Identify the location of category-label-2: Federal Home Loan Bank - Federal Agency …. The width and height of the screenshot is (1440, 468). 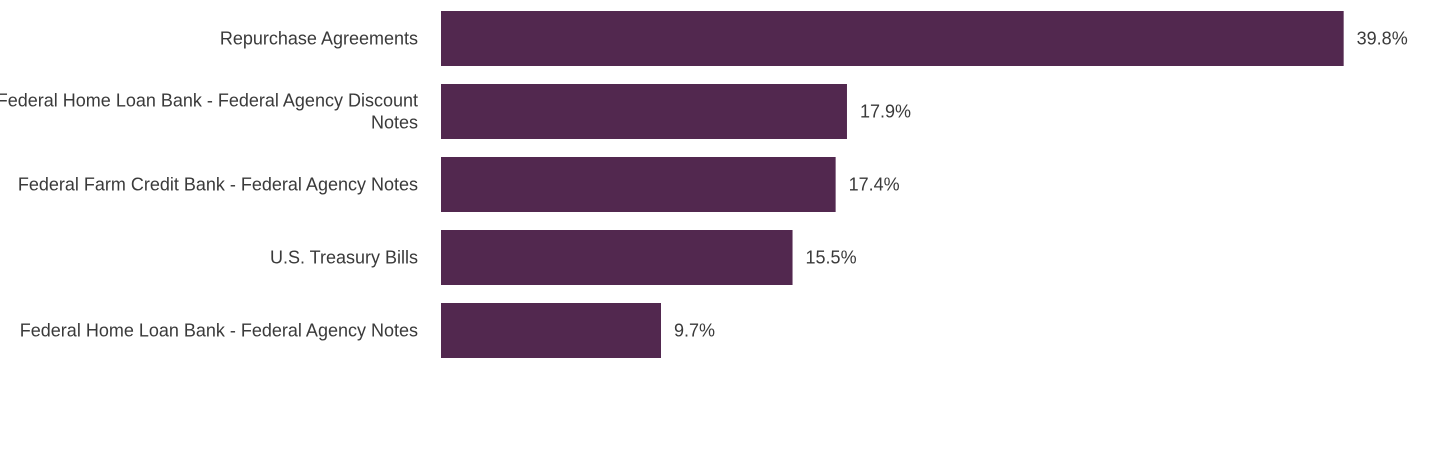
(209, 112).